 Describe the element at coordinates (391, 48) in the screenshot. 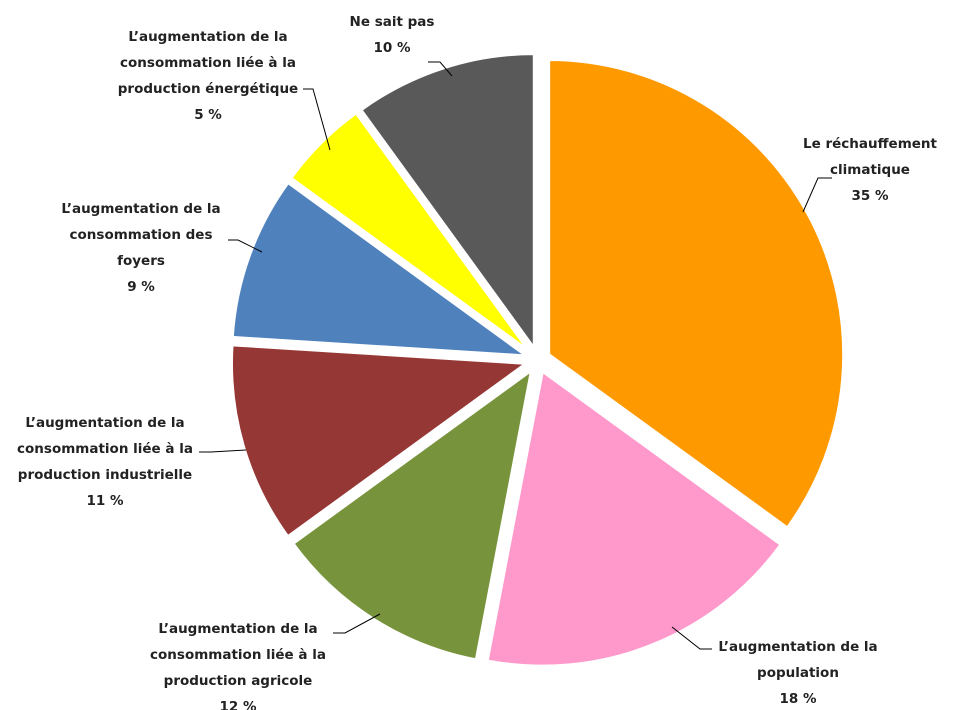

I see `slice-percent: 10 %` at that location.